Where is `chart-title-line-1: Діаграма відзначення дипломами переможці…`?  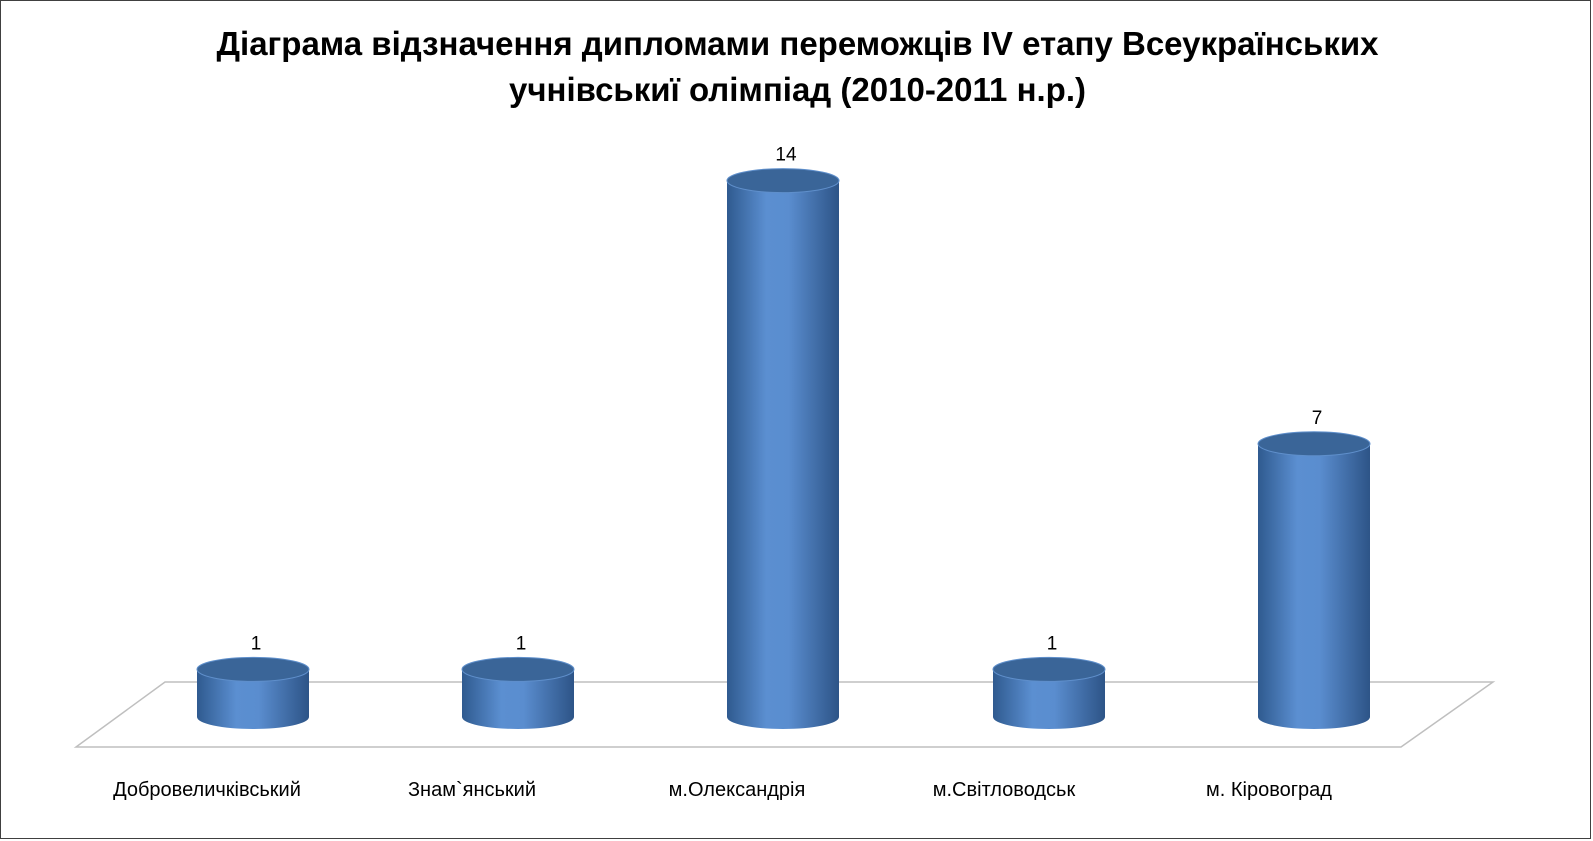
chart-title-line-1: Діаграма відзначення дипломами переможці… is located at coordinates (797, 43).